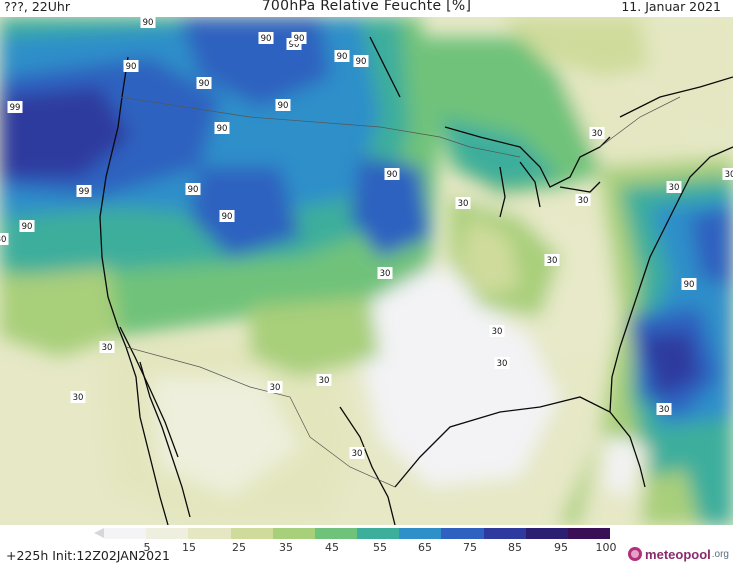  Describe the element at coordinates (37, 7) in the screenshot. I see `run-day-label: ???, 22Uhr` at that location.